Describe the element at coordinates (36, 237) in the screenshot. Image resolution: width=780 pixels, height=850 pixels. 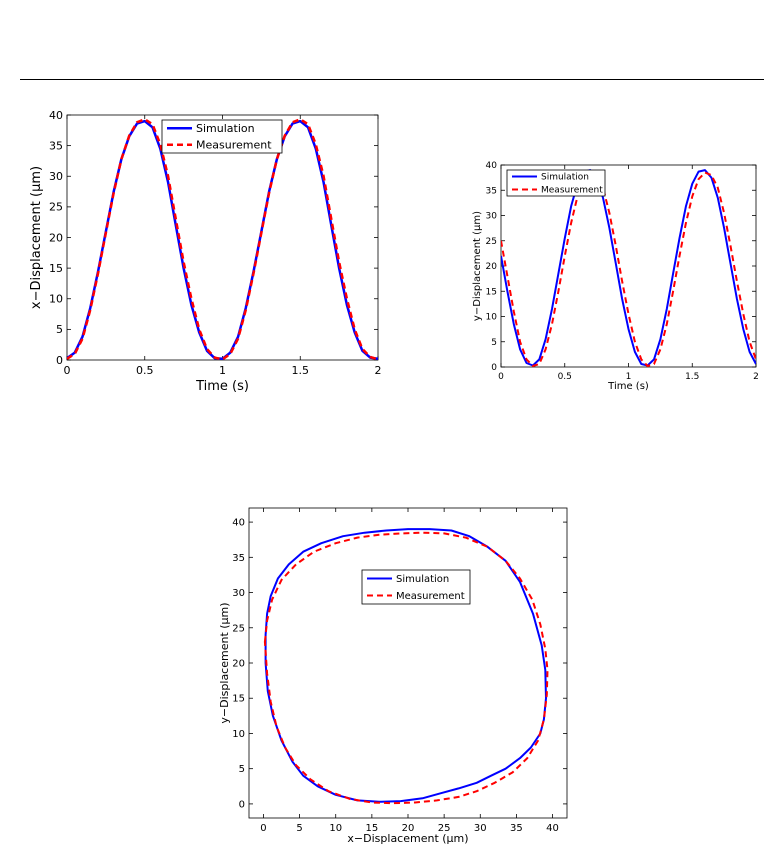
I see `y-axis-label: x−Displacement (μm)` at that location.